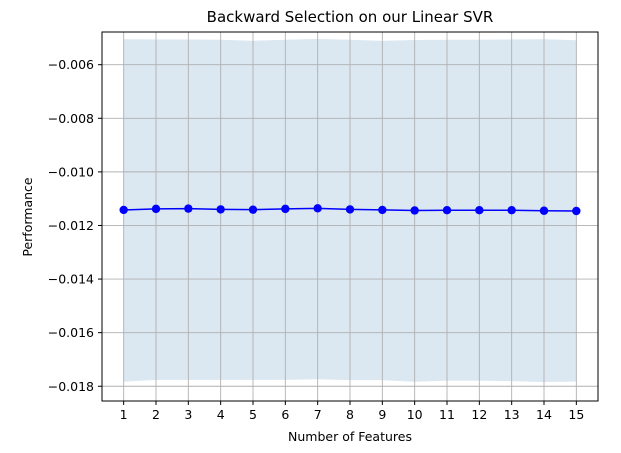 The height and width of the screenshot is (453, 621). What do you see at coordinates (512, 414) in the screenshot?
I see `x-tick-label: 13` at bounding box center [512, 414].